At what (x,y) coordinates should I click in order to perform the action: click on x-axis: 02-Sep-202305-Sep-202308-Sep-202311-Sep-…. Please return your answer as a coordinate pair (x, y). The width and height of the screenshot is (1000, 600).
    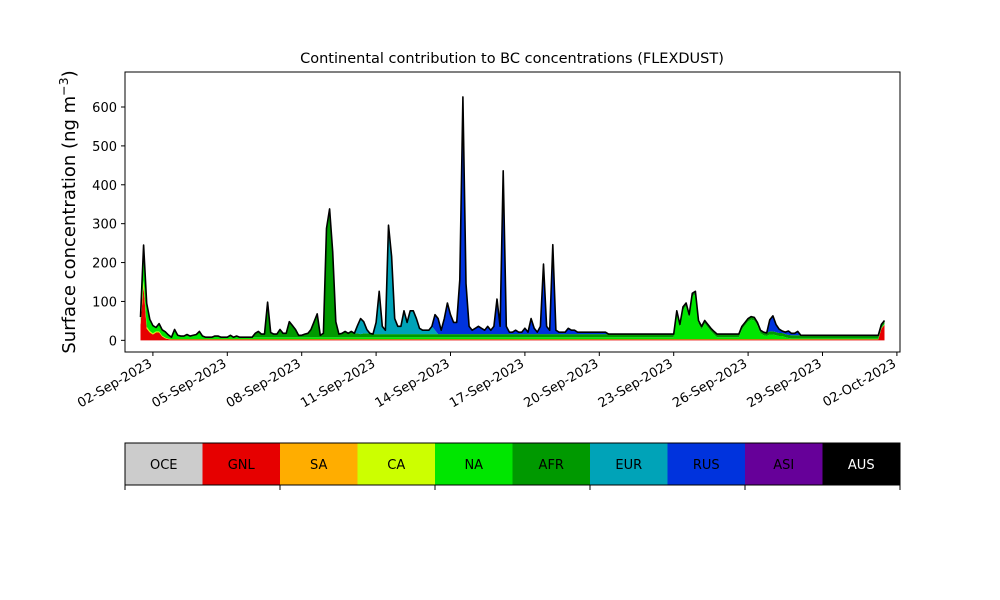
    Looking at the image, I should click on (487, 381).